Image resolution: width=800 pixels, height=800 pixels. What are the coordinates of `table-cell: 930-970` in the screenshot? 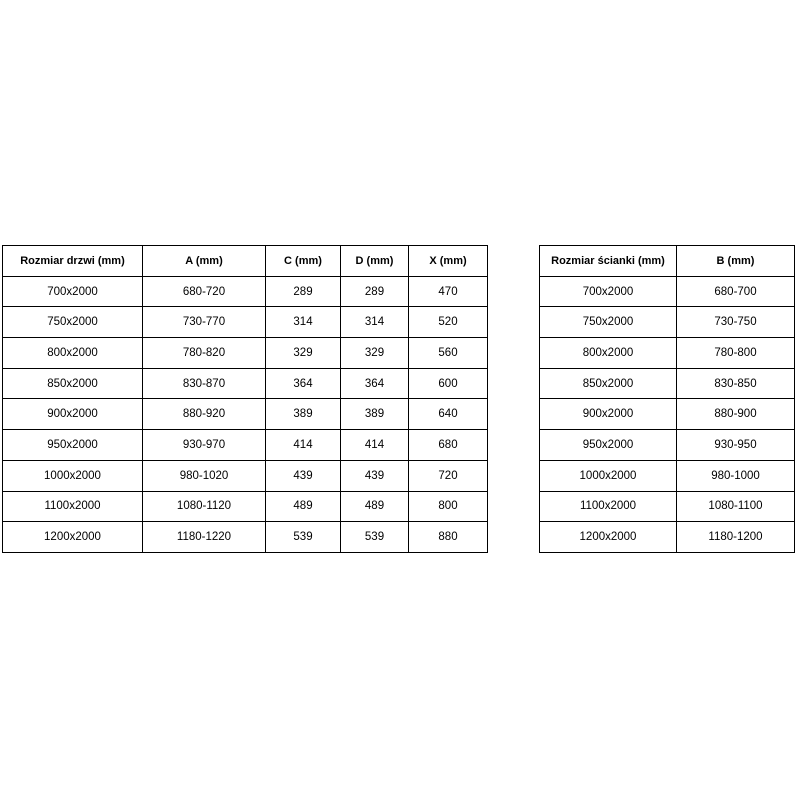 It's located at (204, 445).